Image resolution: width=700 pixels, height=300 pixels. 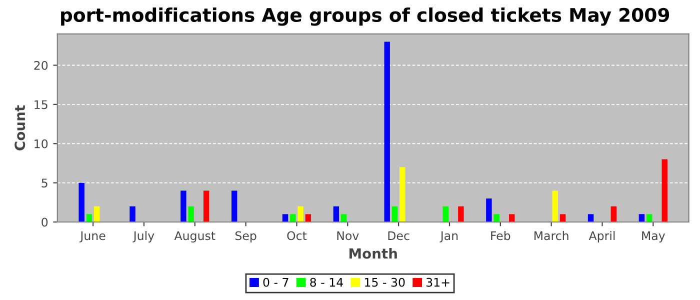 I want to click on legend-label: 15 - 30, so click(x=385, y=282).